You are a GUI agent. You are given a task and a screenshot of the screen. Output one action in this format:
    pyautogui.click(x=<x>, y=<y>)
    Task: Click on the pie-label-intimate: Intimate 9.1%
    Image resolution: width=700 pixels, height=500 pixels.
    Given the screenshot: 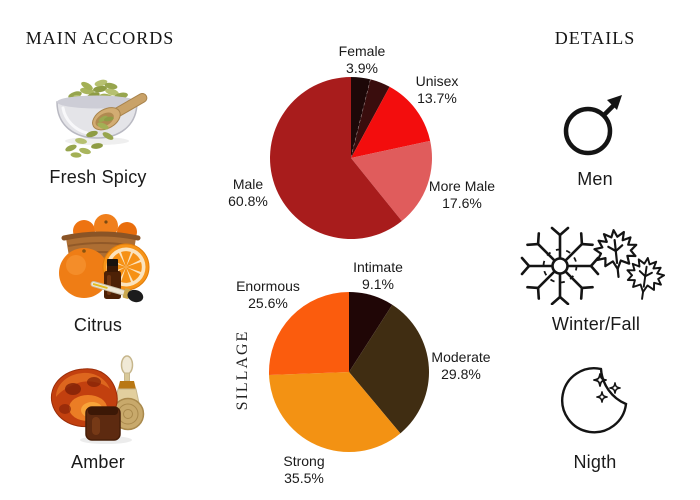 What is the action you would take?
    pyautogui.click(x=378, y=275)
    